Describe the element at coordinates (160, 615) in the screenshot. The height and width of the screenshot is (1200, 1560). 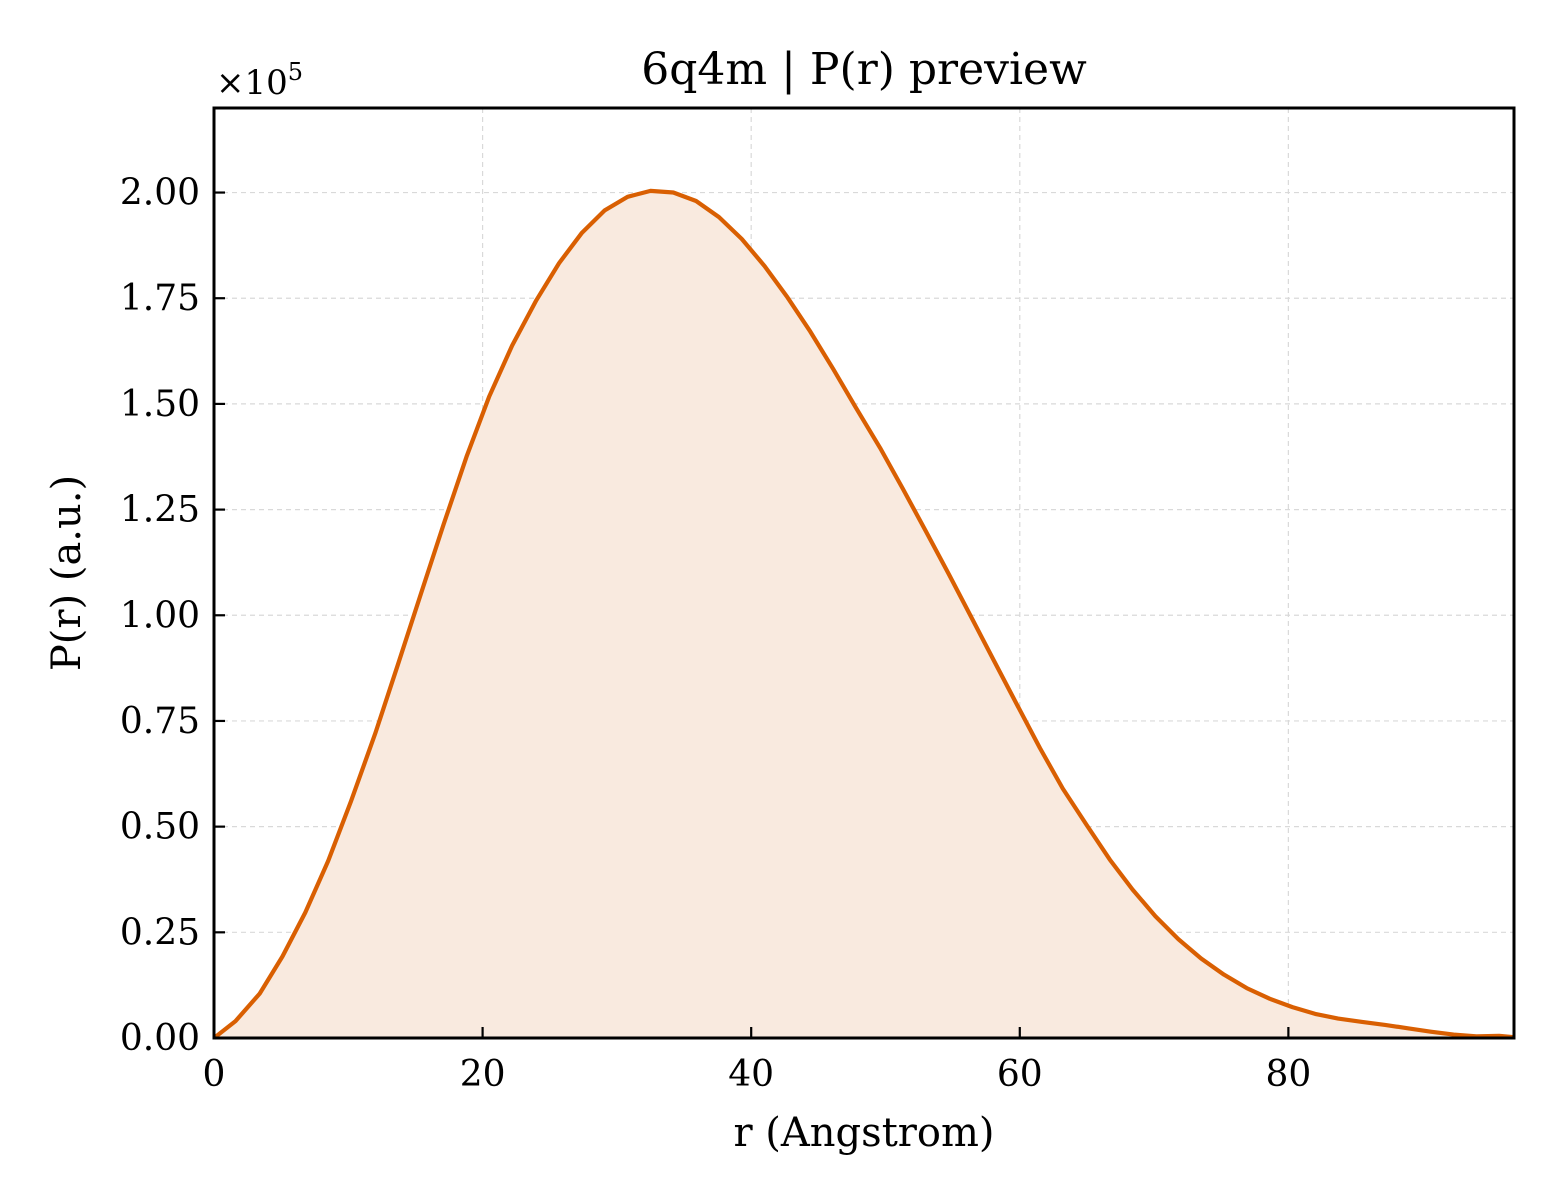
I see `y-tick-label: 1.00` at that location.